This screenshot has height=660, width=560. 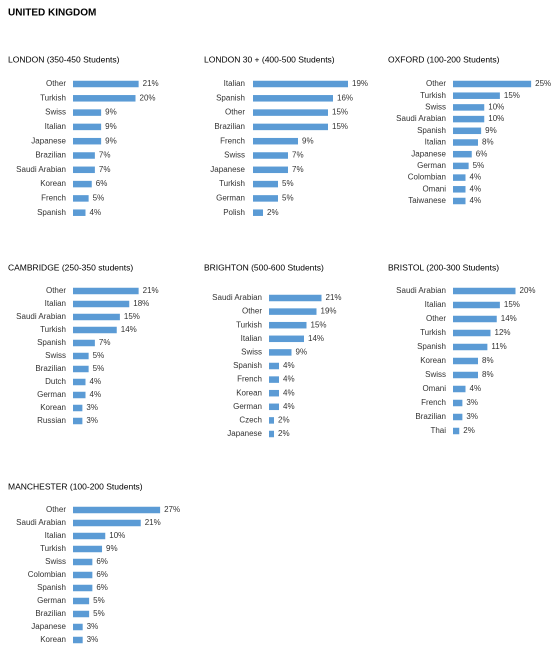 What do you see at coordinates (50, 368) in the screenshot?
I see `category-label: Brazilian` at bounding box center [50, 368].